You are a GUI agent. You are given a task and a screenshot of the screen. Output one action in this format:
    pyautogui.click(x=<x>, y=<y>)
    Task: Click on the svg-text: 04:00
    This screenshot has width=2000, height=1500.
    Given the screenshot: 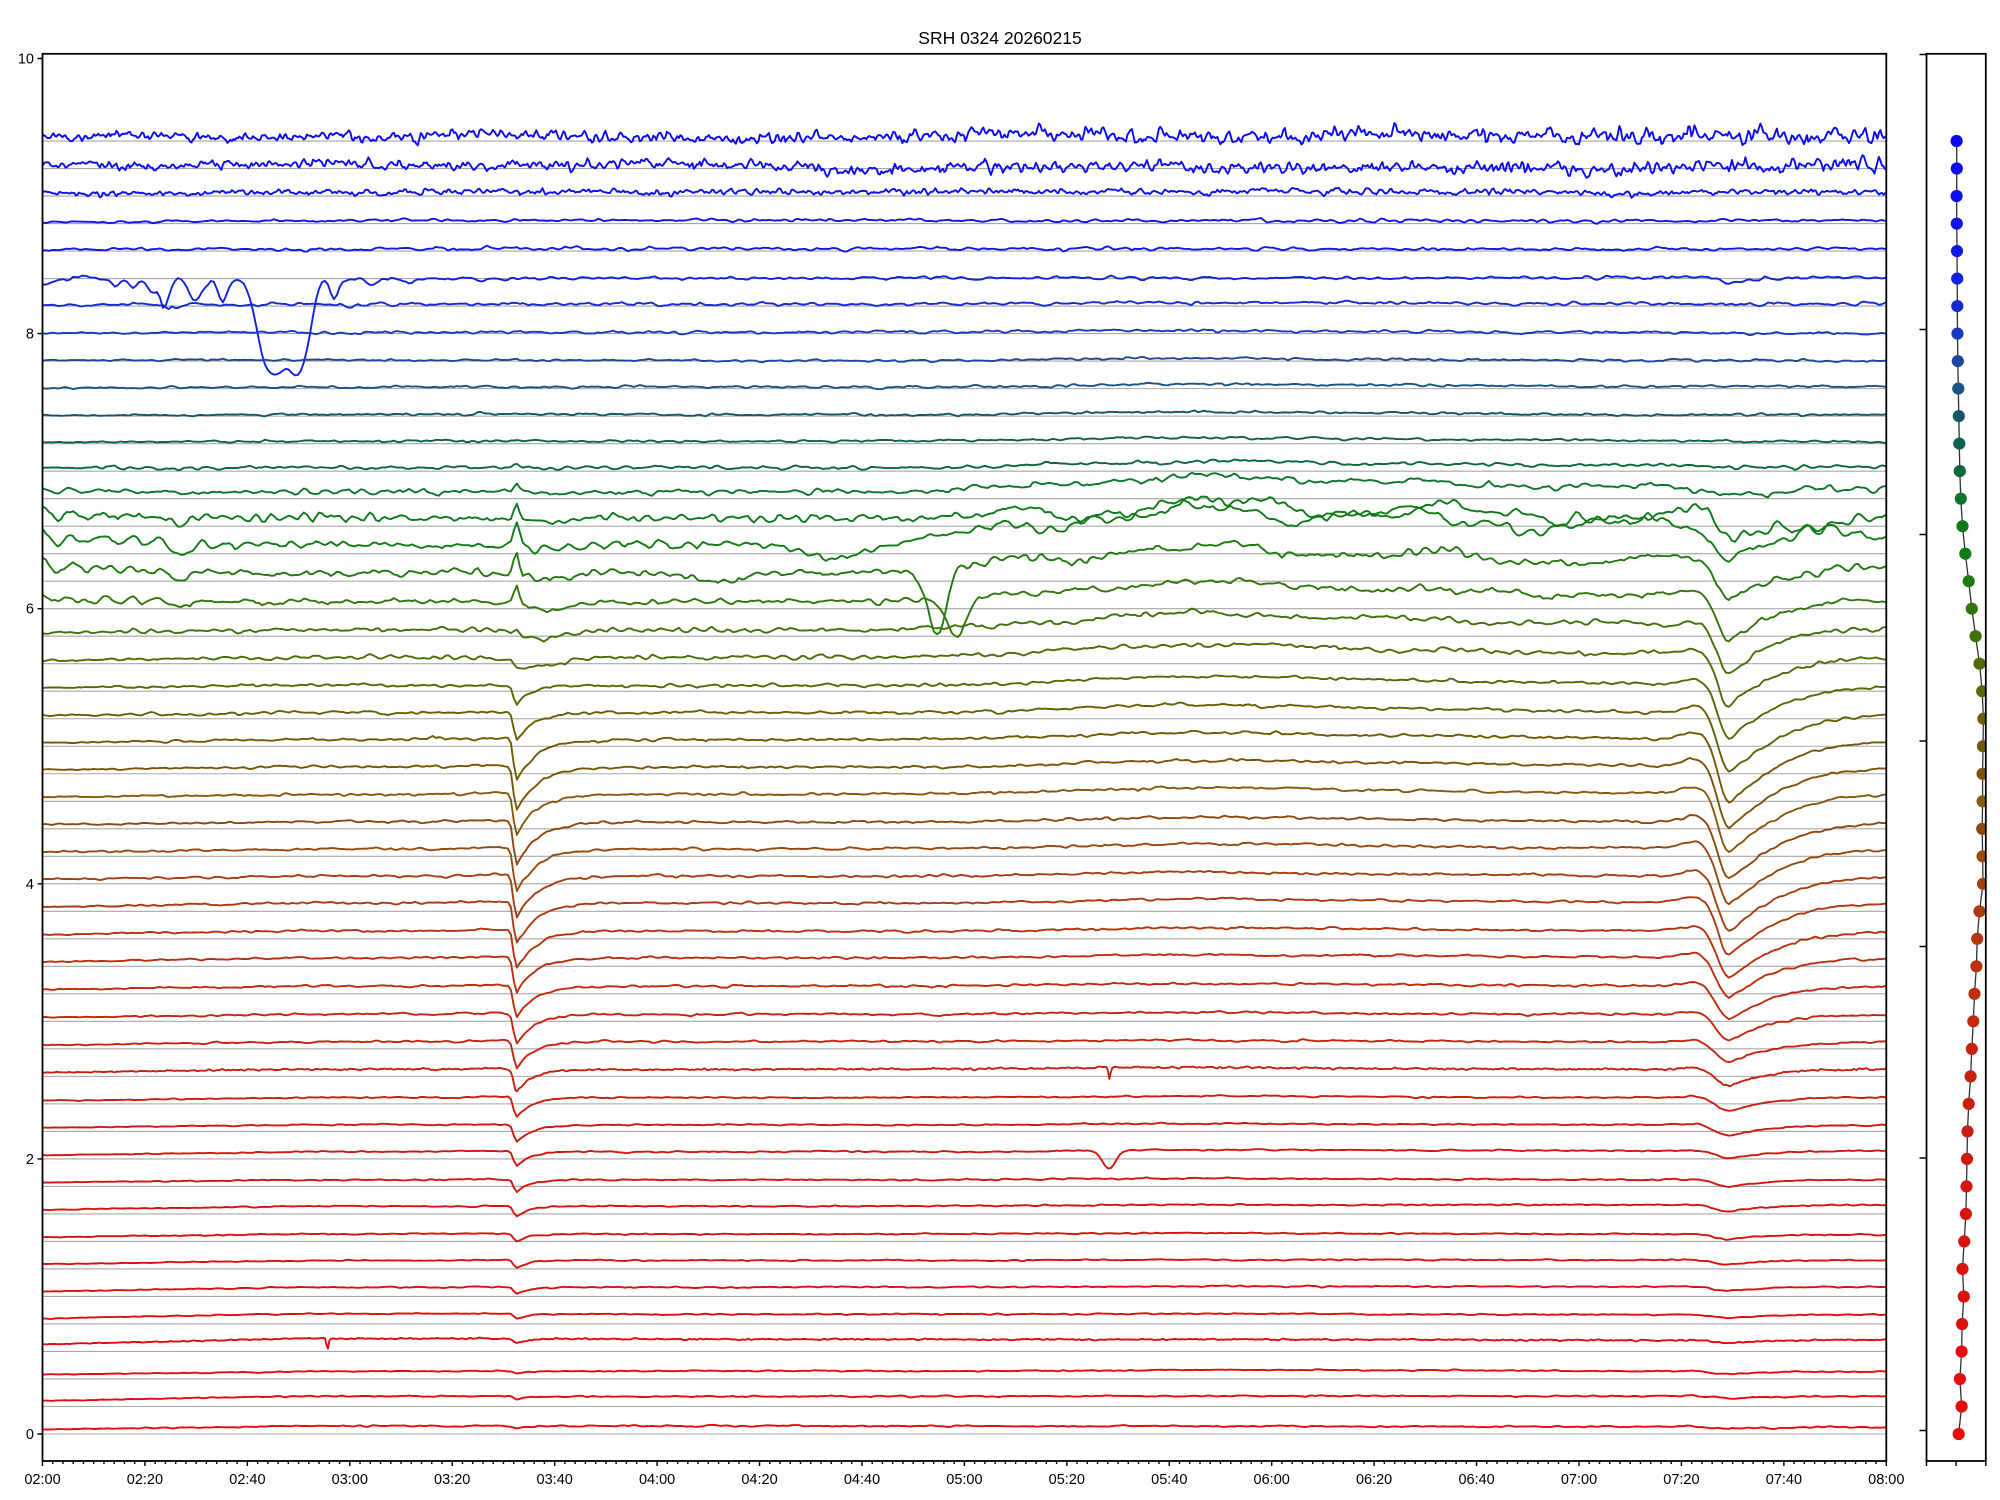 What is the action you would take?
    pyautogui.click(x=657, y=1480)
    